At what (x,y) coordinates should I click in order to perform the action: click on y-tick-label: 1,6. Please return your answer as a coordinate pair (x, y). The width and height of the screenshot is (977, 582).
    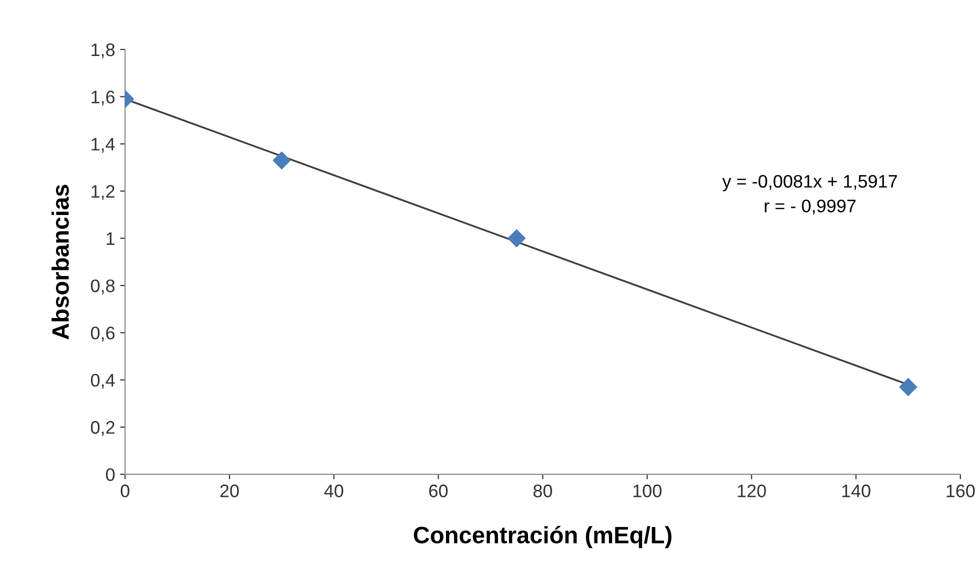
    Looking at the image, I should click on (103, 98).